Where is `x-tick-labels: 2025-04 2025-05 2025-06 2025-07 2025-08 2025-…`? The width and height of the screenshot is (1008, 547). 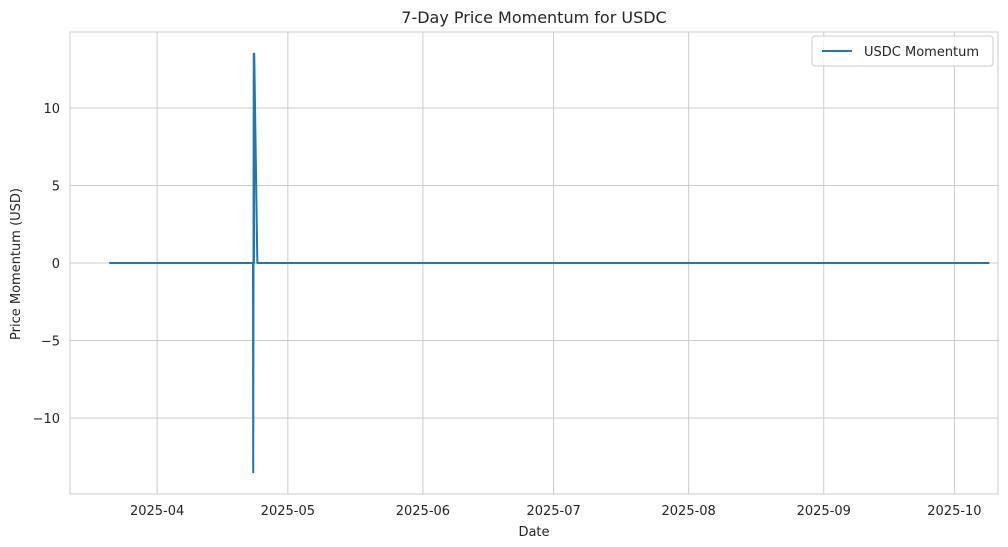
x-tick-labels: 2025-04 2025-05 2025-06 2025-07 2025-08 2025-… is located at coordinates (556, 511).